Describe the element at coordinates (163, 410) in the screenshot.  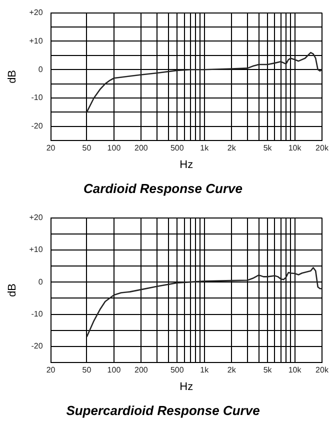
I see `text: Supercardioid Response Curve` at that location.